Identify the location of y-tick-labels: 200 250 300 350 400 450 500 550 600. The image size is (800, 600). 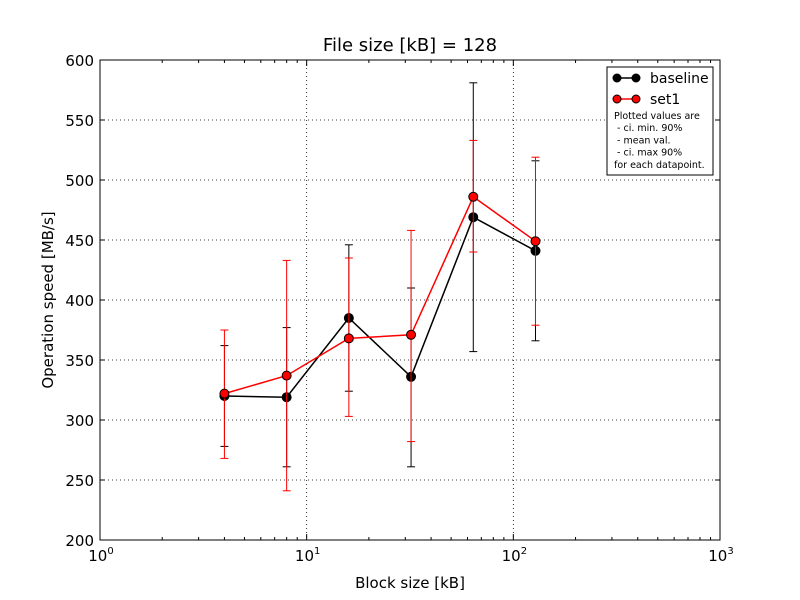
(79, 301).